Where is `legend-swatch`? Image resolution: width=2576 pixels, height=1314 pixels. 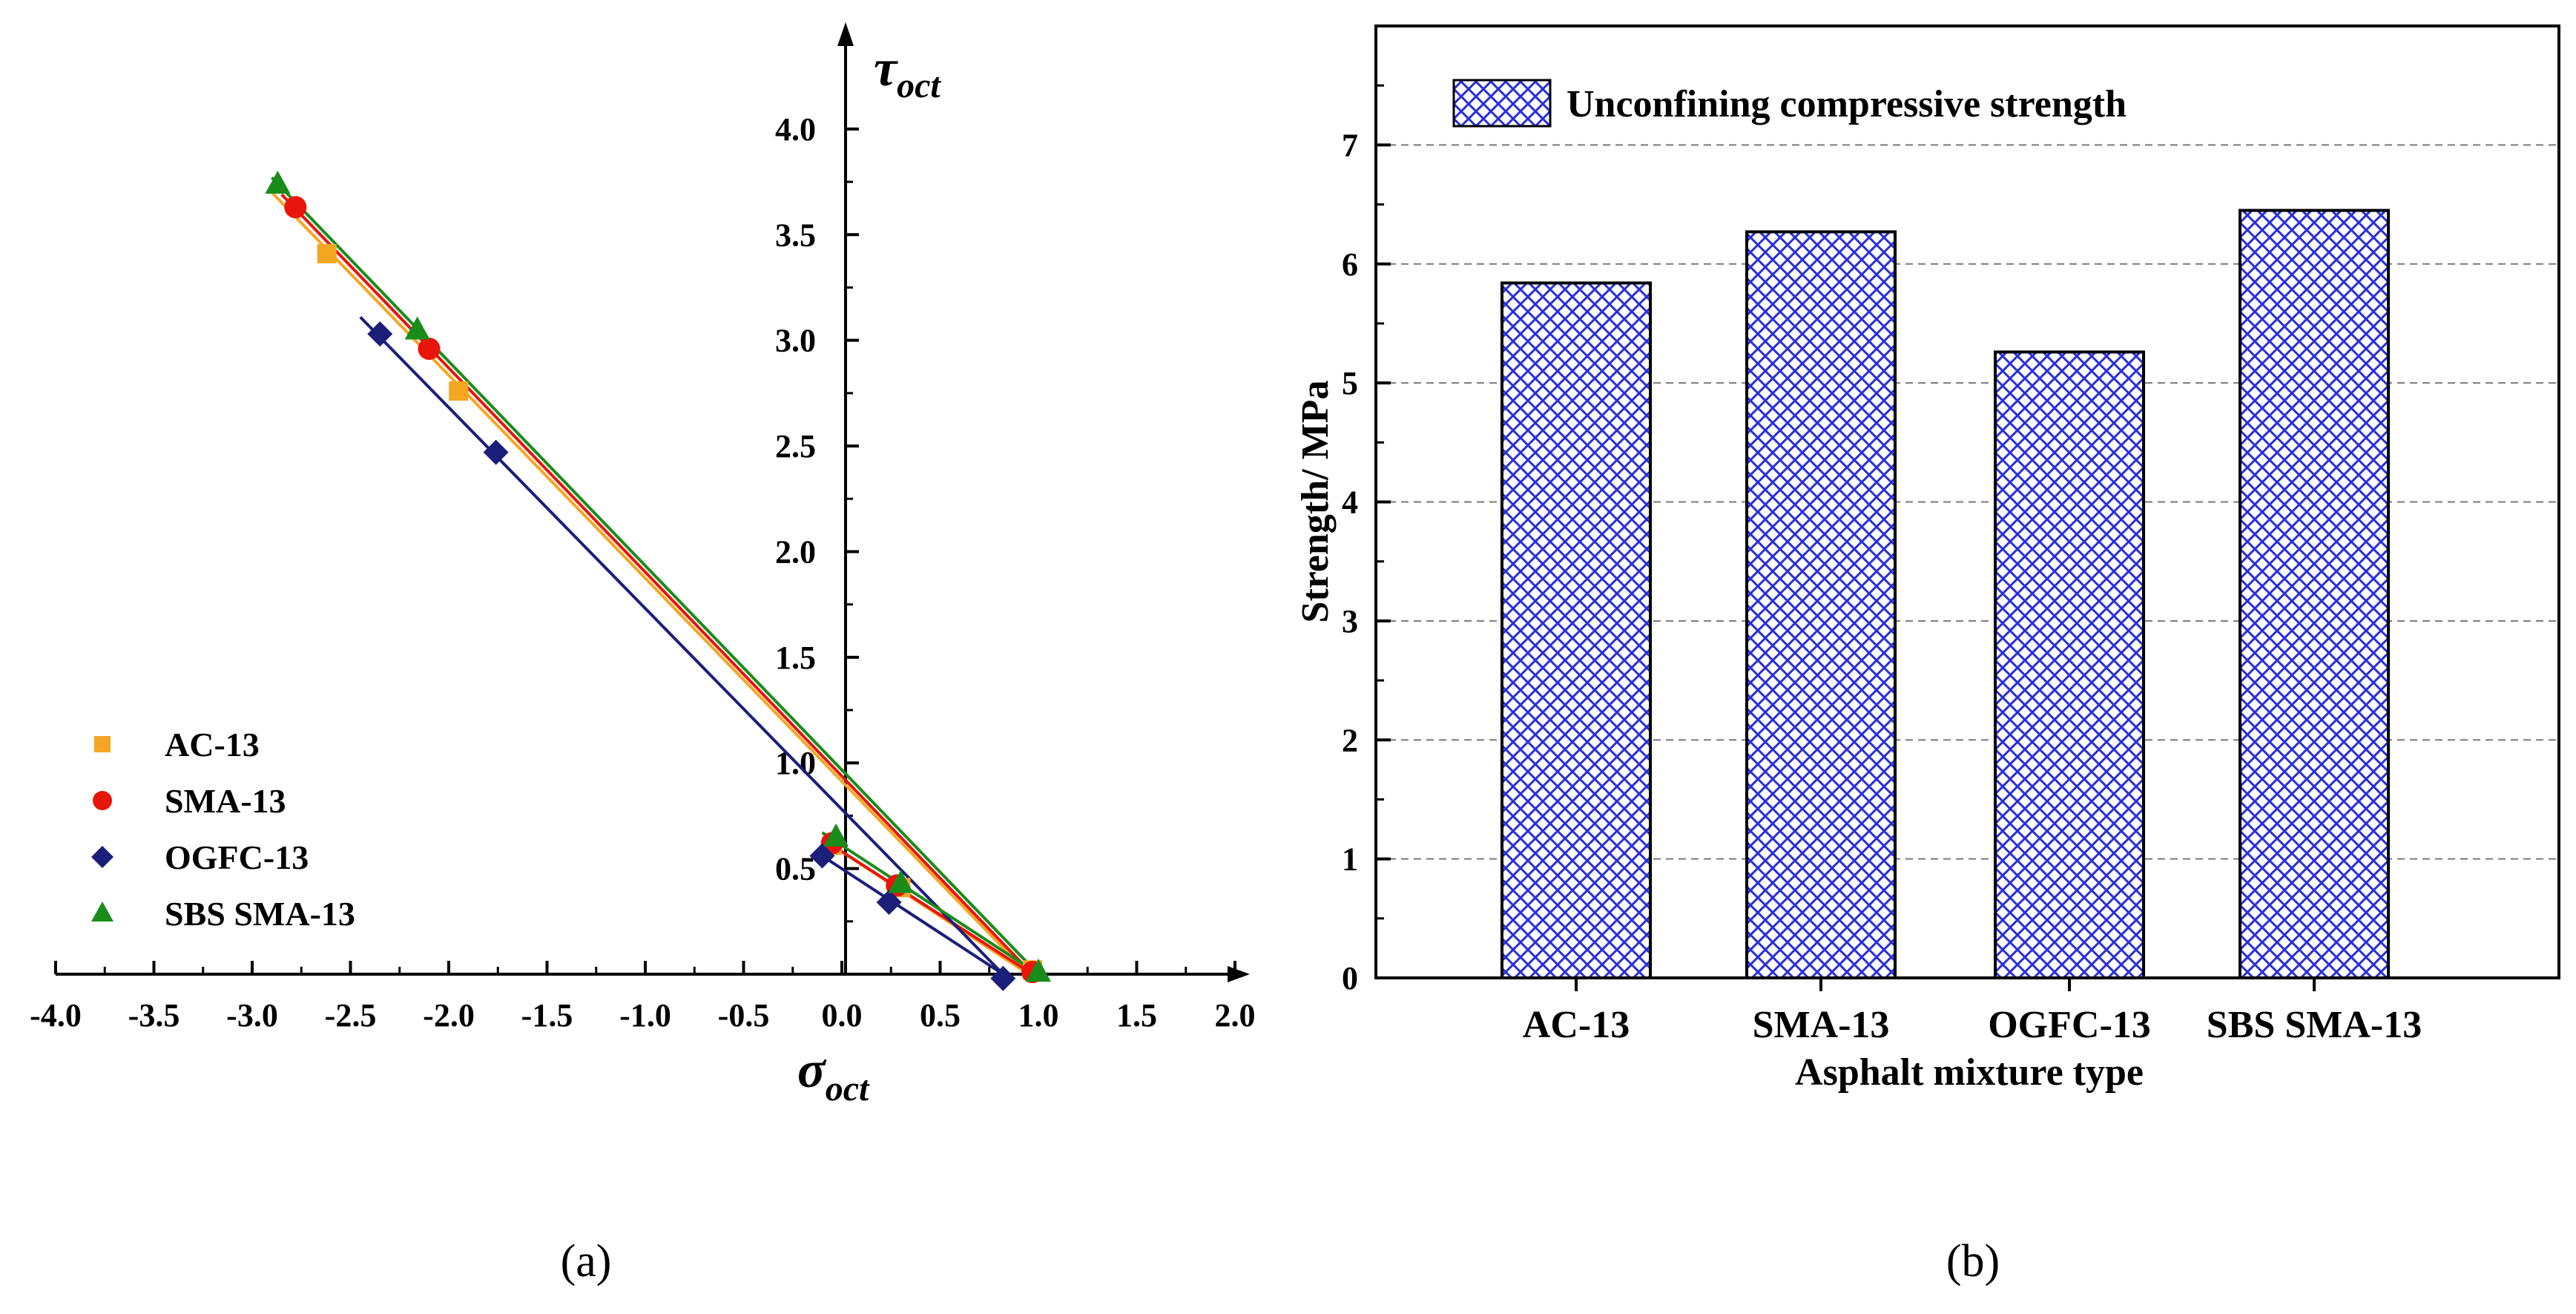
legend-swatch is located at coordinates (1502, 103).